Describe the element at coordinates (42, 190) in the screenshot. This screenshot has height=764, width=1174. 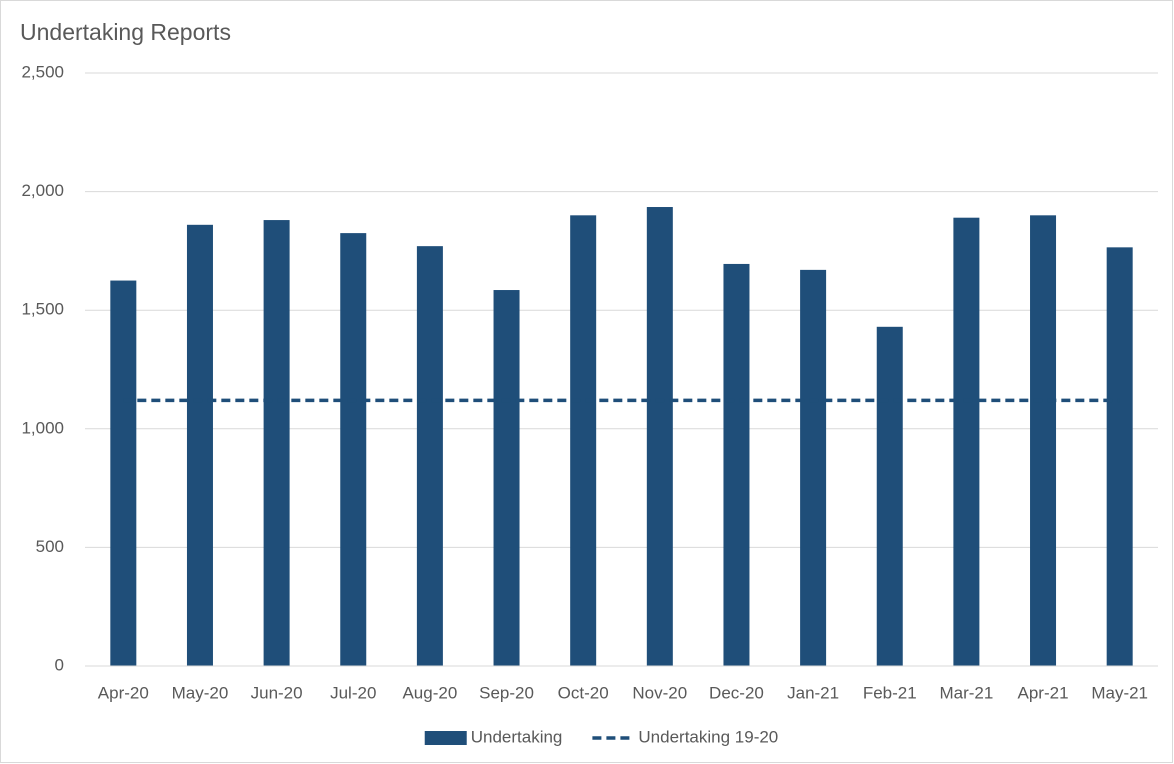
I see `y-tick-label: 2,000` at that location.